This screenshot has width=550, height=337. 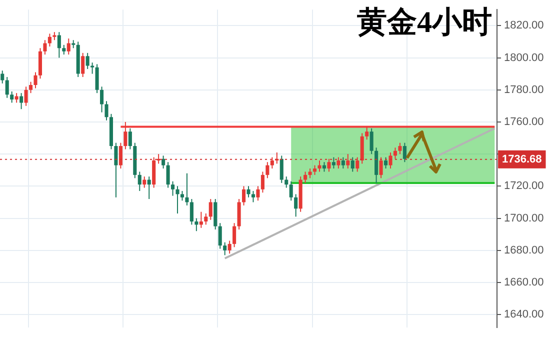 What do you see at coordinates (524, 314) in the screenshot?
I see `y-tick-label: 1640.00` at bounding box center [524, 314].